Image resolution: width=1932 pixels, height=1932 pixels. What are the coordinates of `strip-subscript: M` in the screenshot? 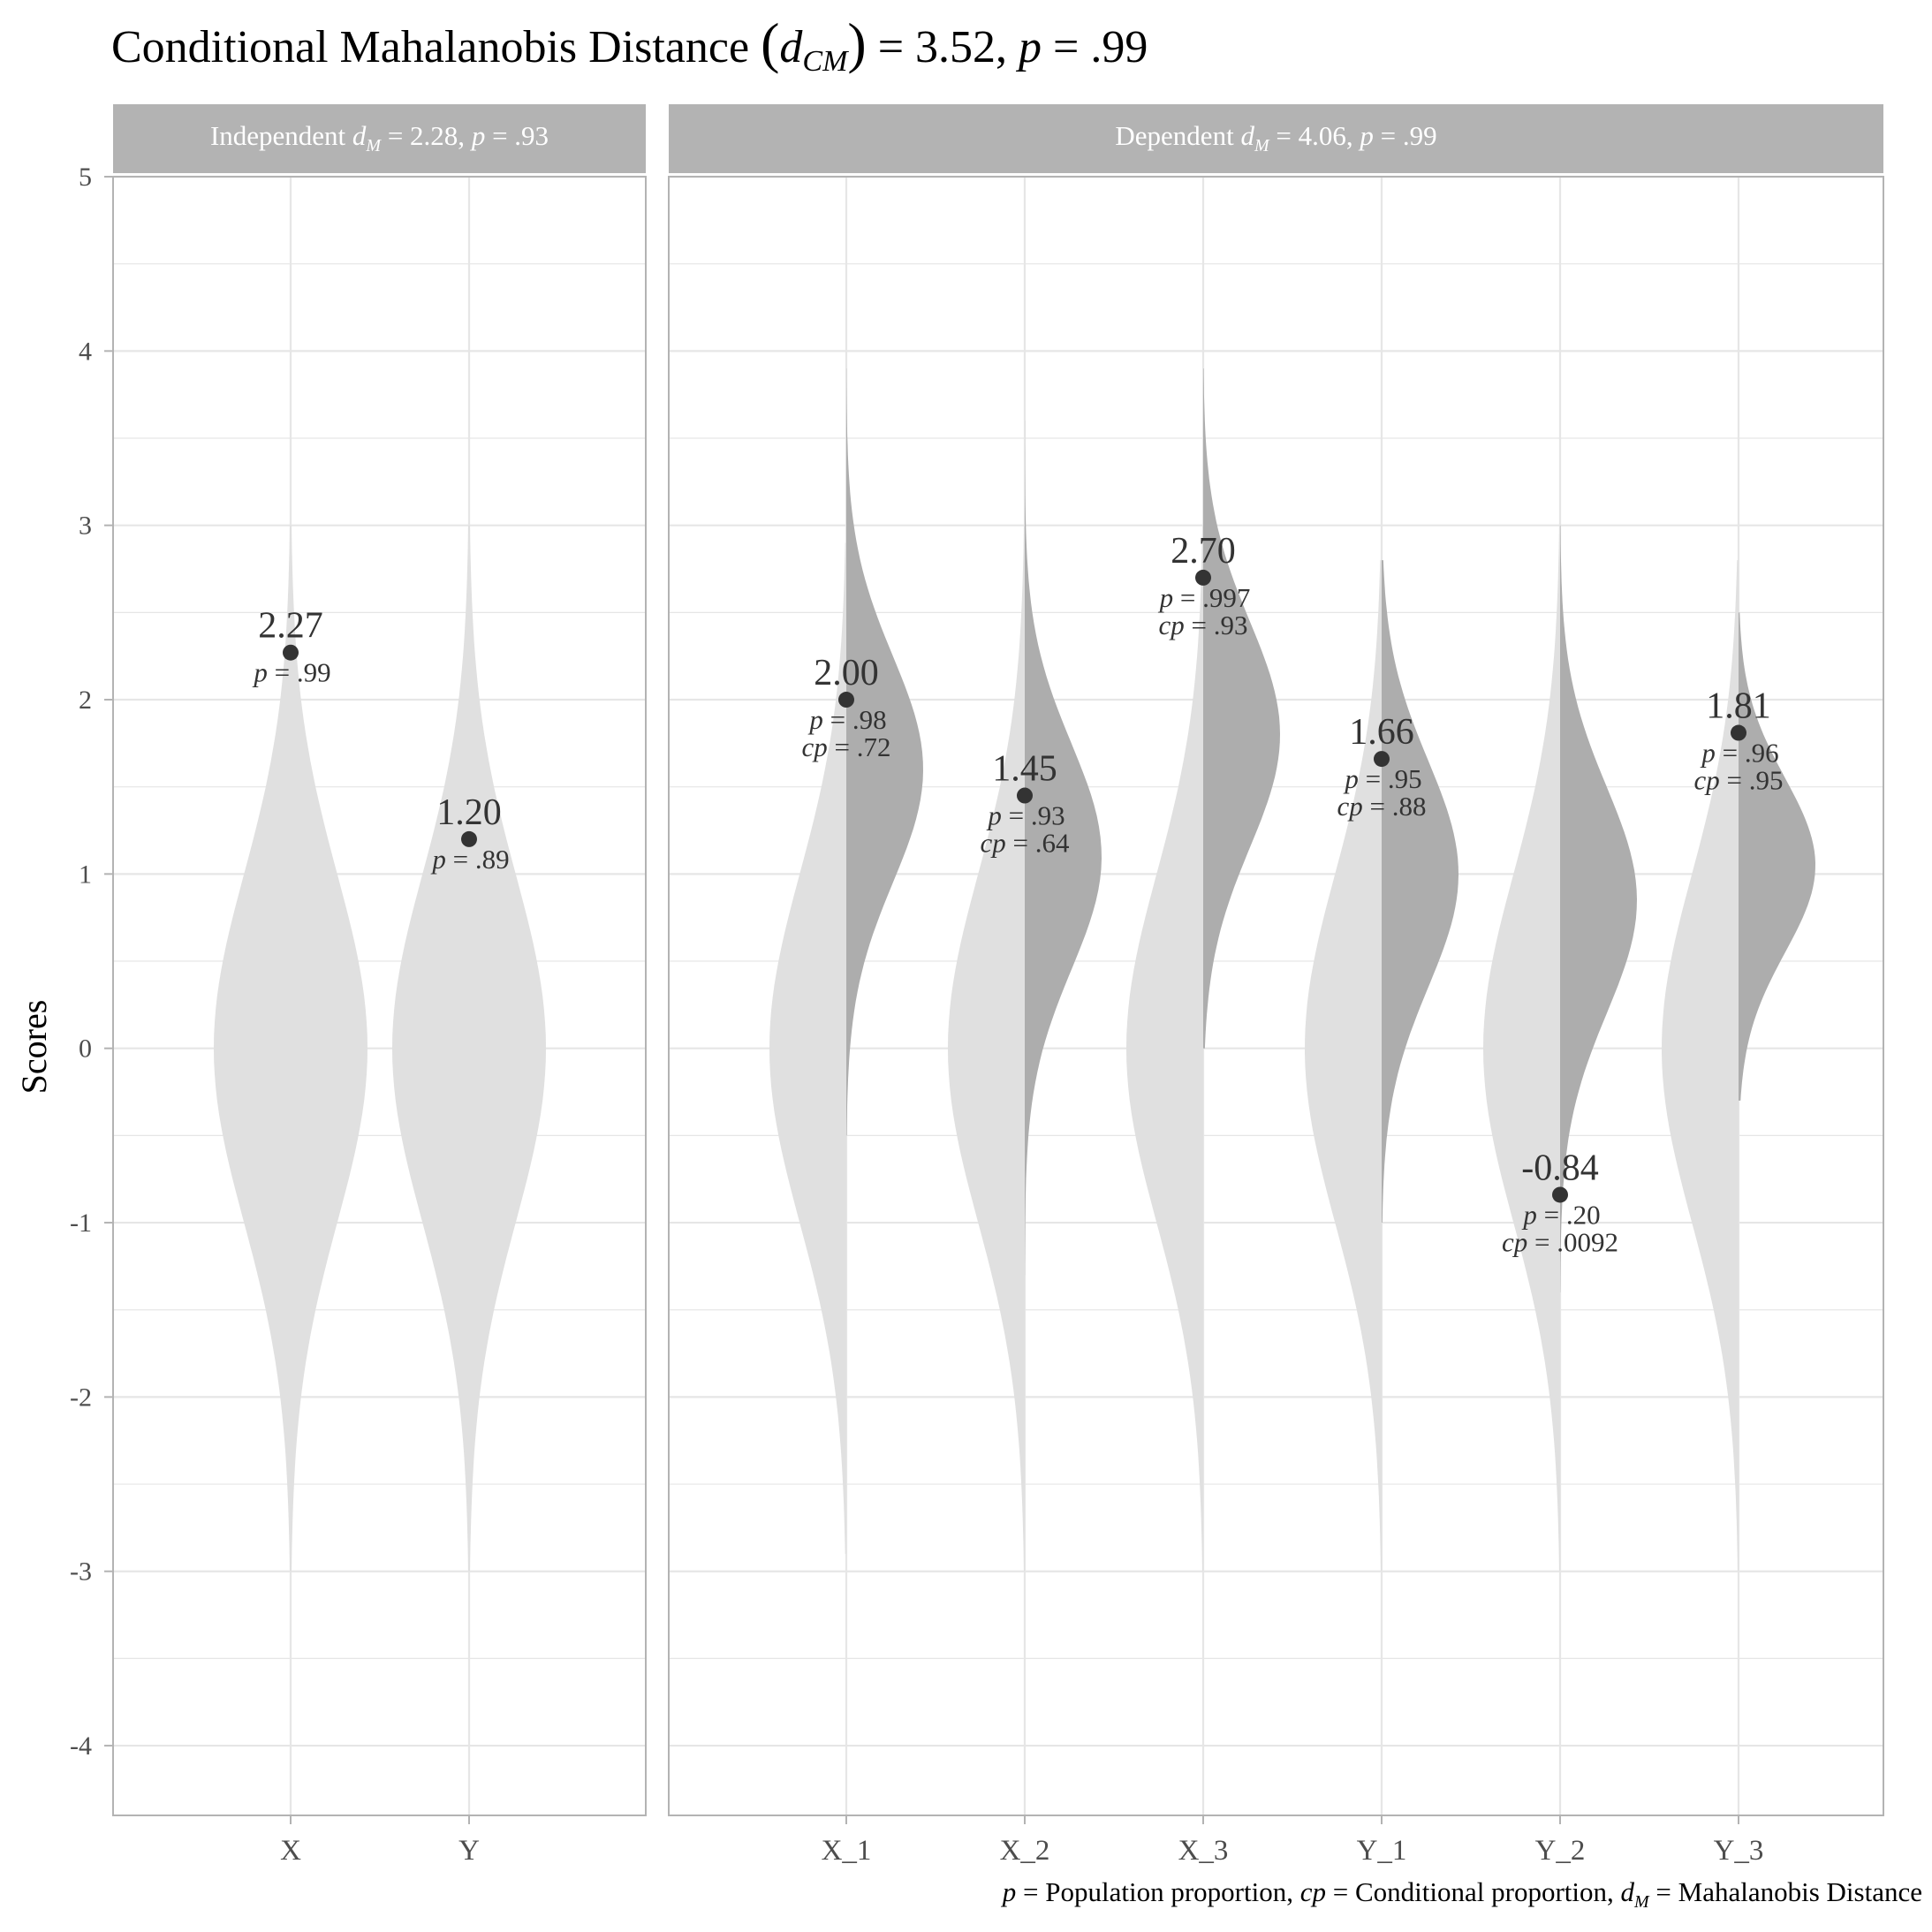 It's located at (1262, 146).